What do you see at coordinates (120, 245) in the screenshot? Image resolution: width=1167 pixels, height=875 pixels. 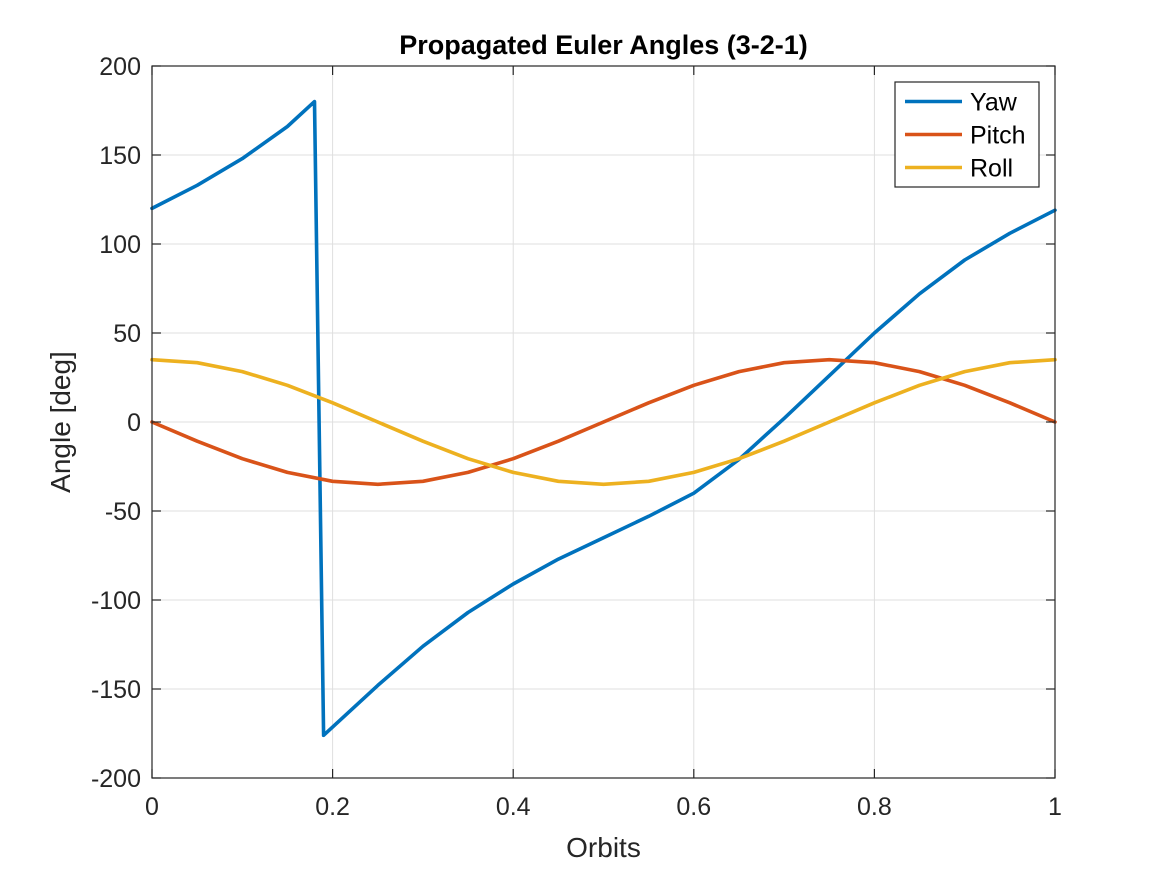 I see `y-tick-label: 100` at bounding box center [120, 245].